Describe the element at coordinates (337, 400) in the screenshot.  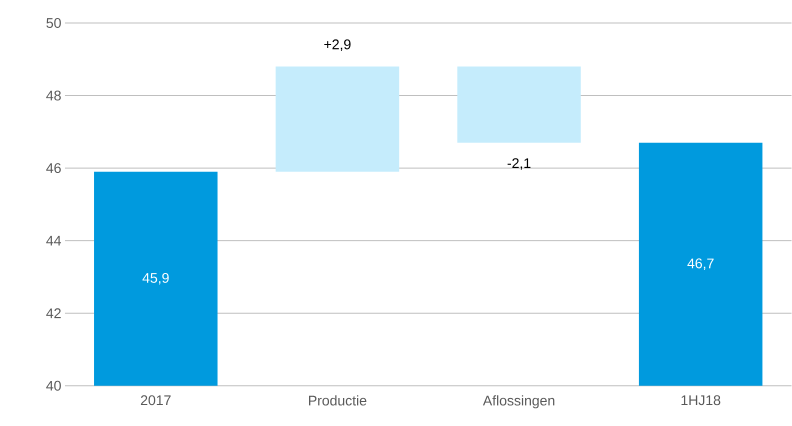
I see `x-tick-label: Productie` at that location.